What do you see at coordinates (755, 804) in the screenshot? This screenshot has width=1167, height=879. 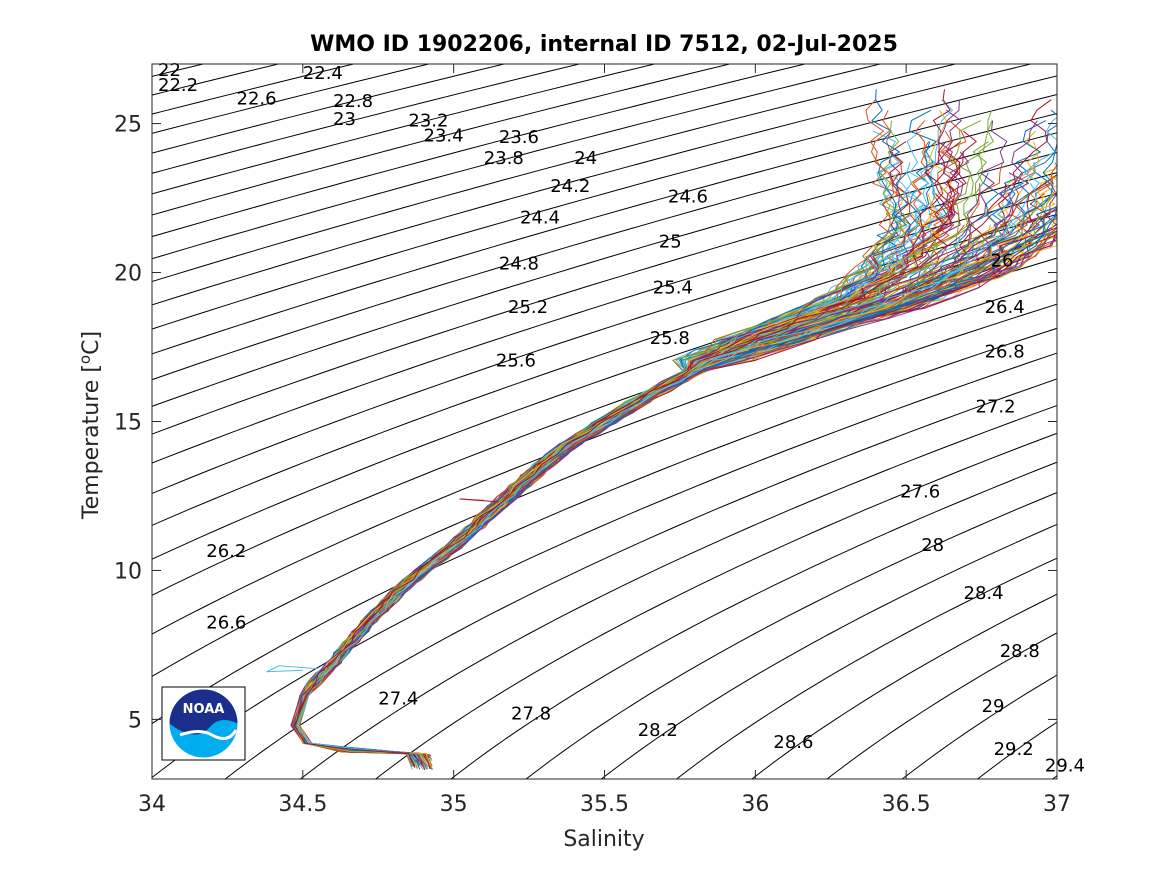 I see `x-tick-label: 36` at bounding box center [755, 804].